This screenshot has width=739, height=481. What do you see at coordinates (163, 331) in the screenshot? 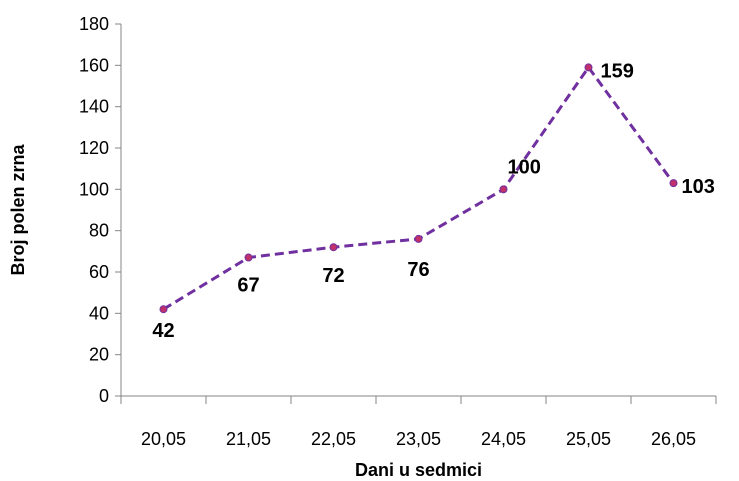
I see `data-label: 42` at bounding box center [163, 331].